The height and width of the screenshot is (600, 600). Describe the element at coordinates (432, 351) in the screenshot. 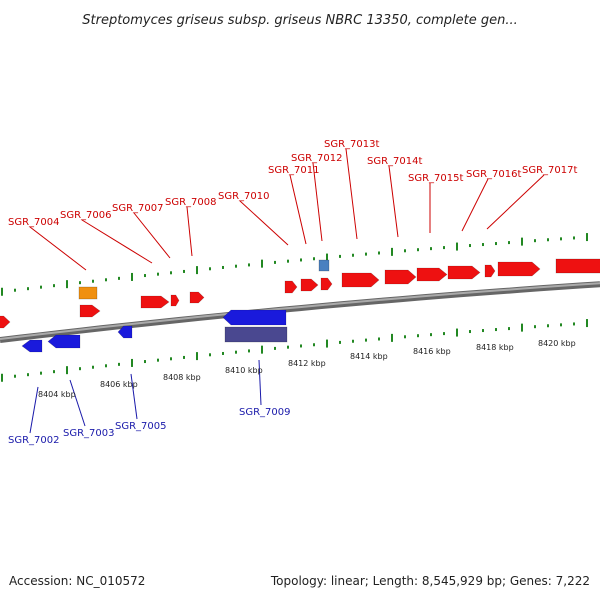

I see `kbp-tick-label: 8416 kbp` at that location.